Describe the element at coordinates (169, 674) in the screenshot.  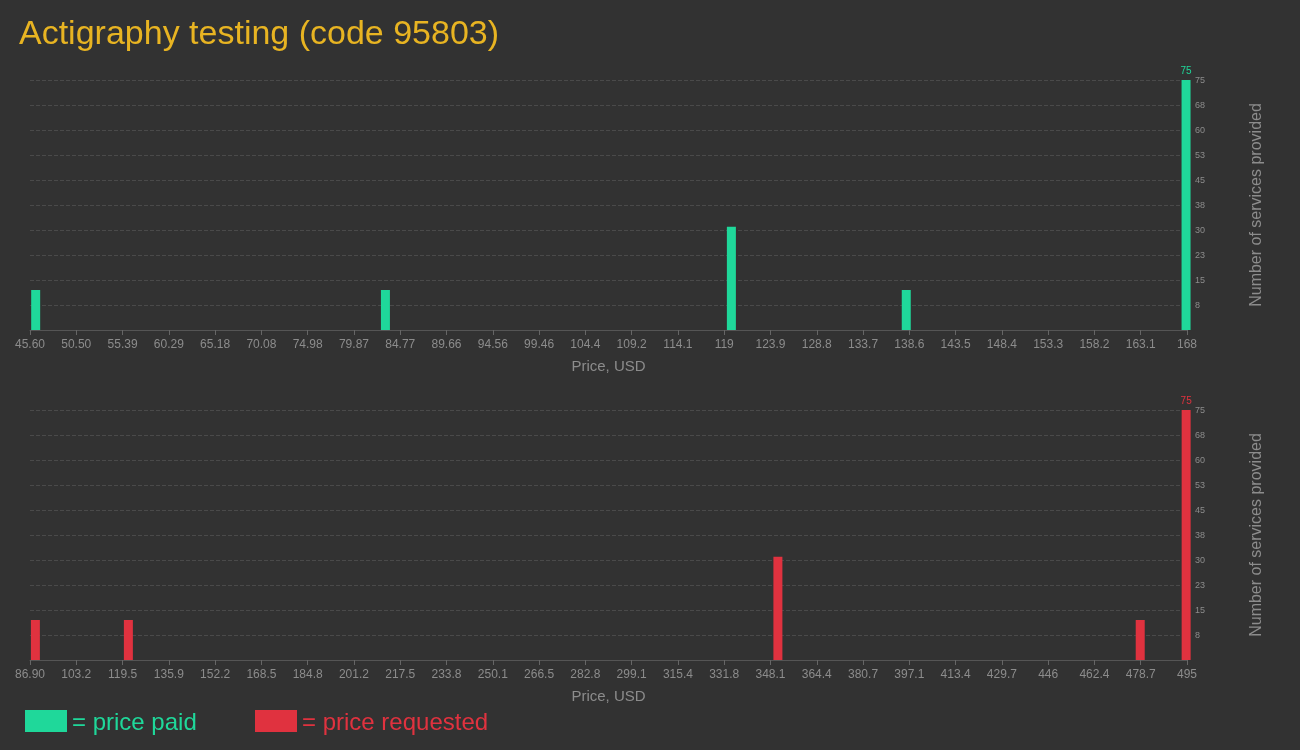
I see `x-tick-label: 135.9` at that location.